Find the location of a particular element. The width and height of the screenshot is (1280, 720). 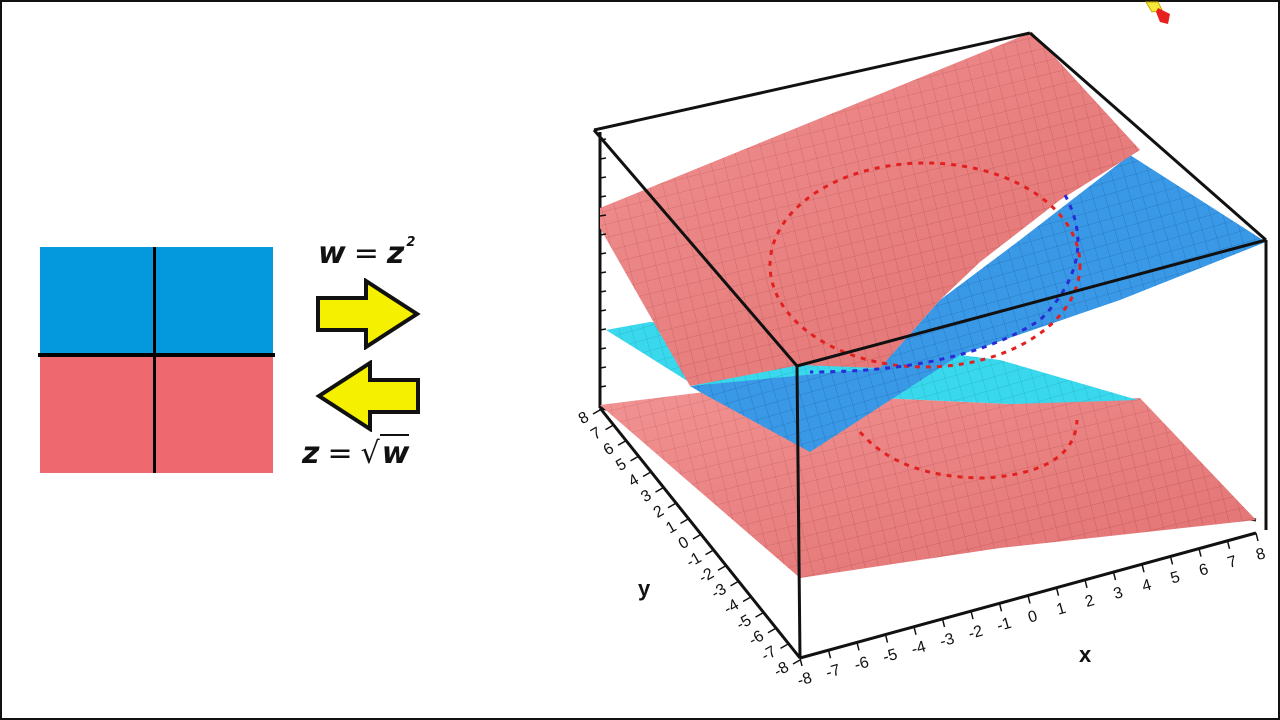

y-tick-label: 0 is located at coordinates (684, 543).